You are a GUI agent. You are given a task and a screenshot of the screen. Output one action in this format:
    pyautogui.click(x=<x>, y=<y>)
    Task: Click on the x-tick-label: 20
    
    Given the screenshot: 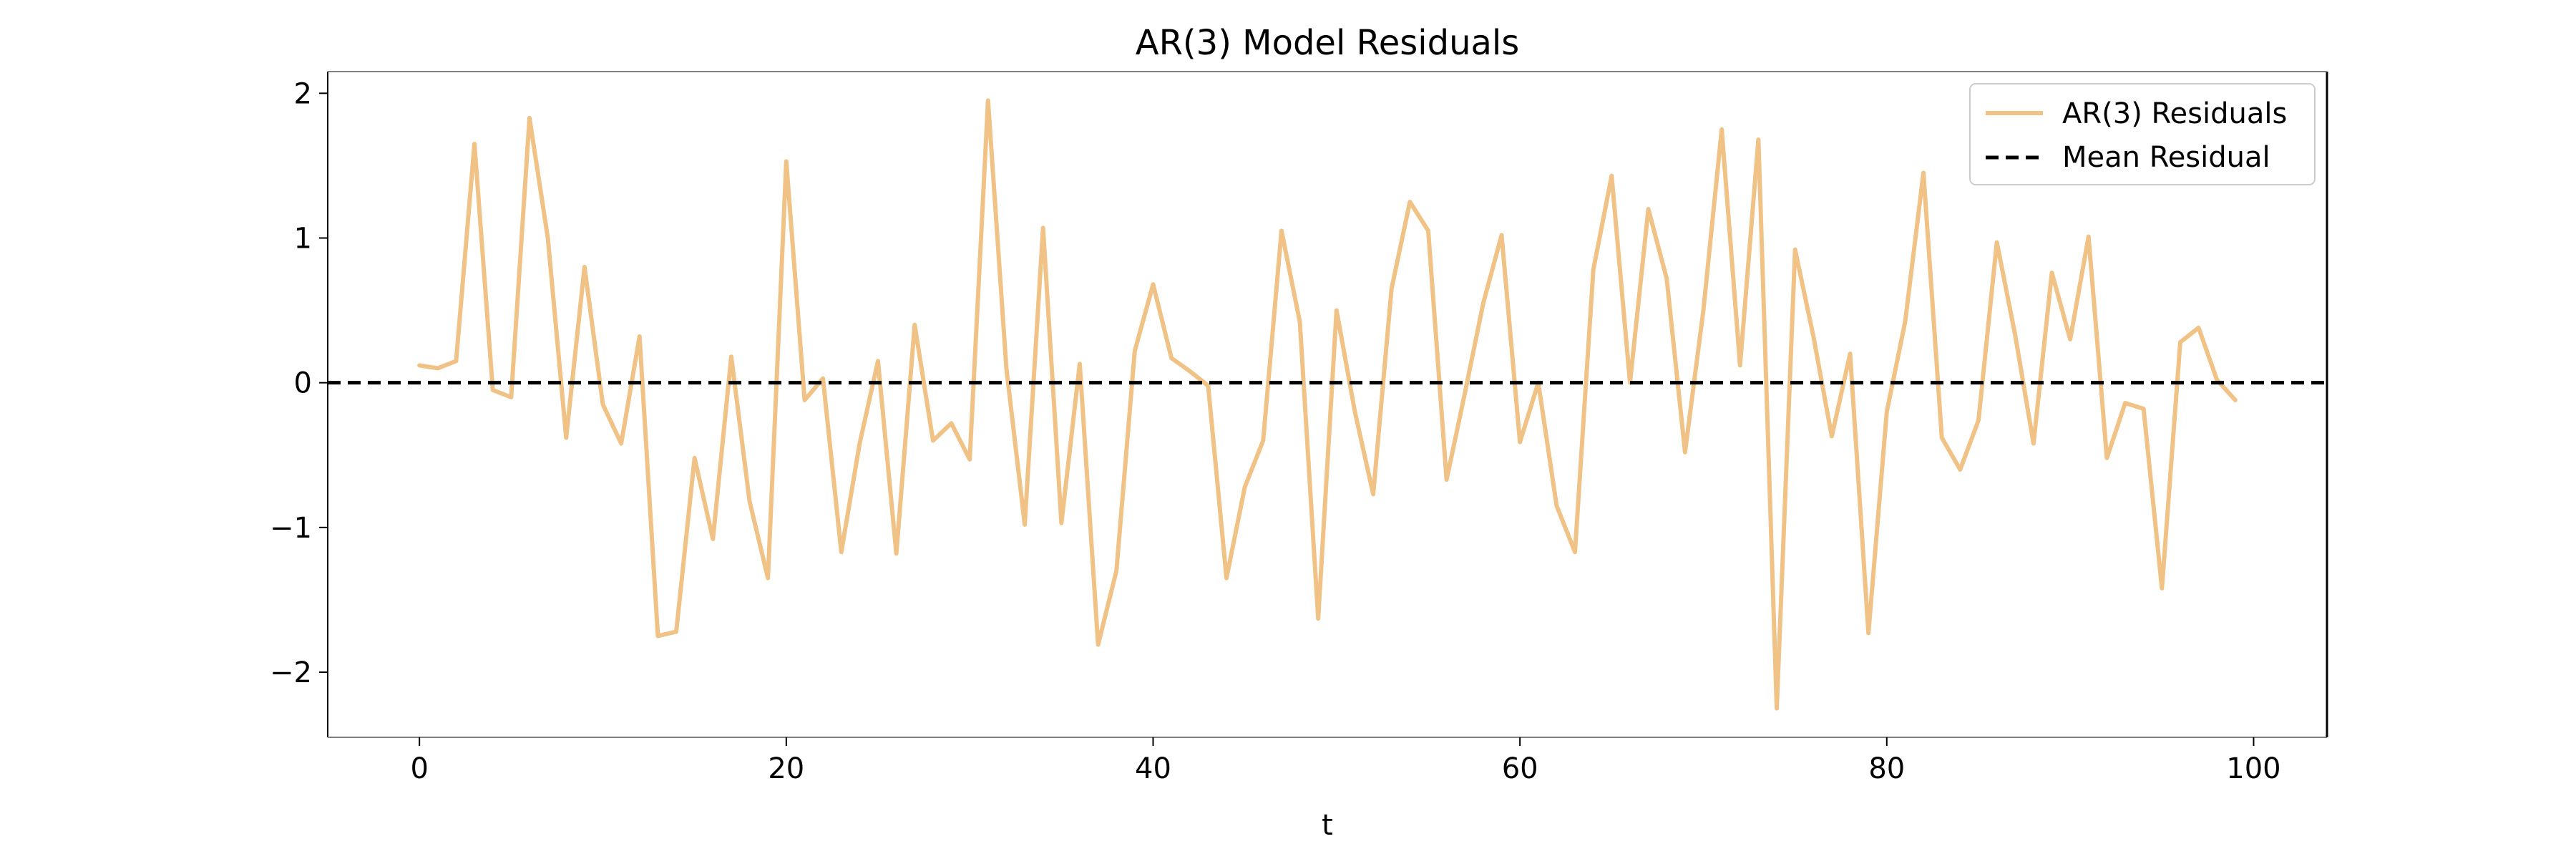 What is the action you would take?
    pyautogui.click(x=786, y=768)
    